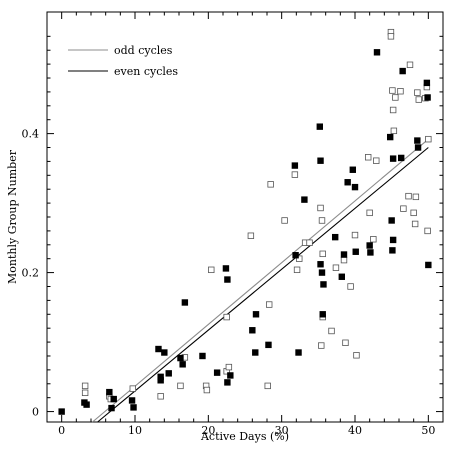 The width and height of the screenshot is (459, 449). Describe the element at coordinates (135, 430) in the screenshot. I see `x-tick-label: 10` at that location.